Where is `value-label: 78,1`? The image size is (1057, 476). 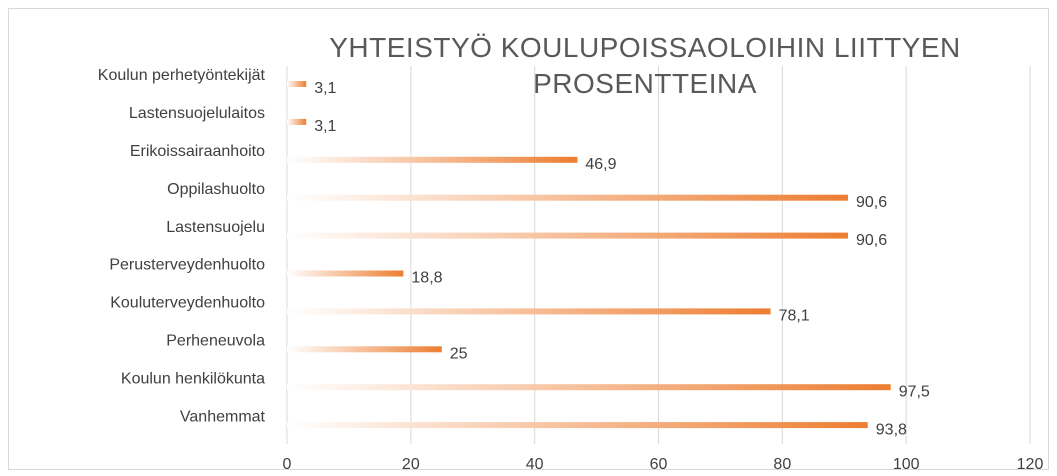 value-label: 78,1 is located at coordinates (794, 316).